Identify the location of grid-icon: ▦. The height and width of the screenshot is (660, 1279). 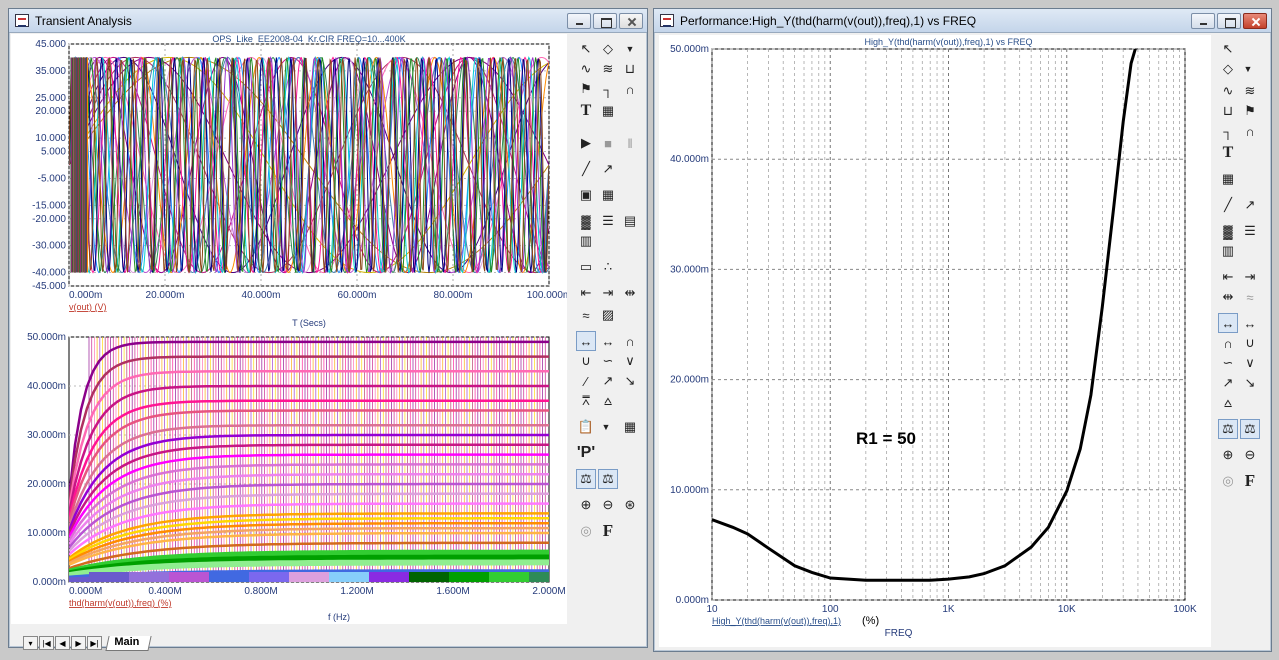
(608, 194).